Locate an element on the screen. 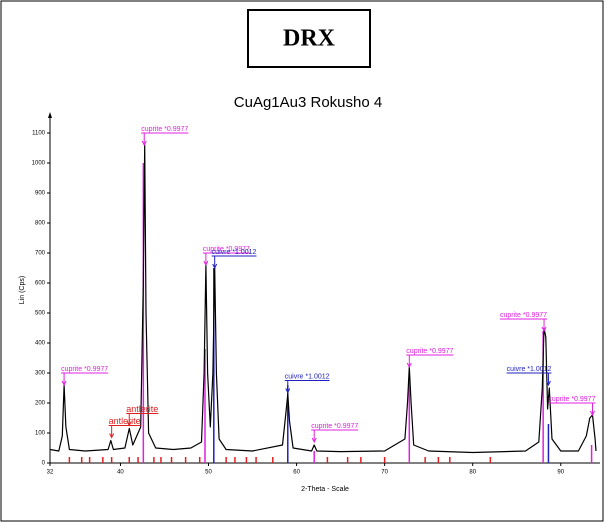 This screenshot has width=604, height=522. y-tick-label: 900 is located at coordinates (40, 194).